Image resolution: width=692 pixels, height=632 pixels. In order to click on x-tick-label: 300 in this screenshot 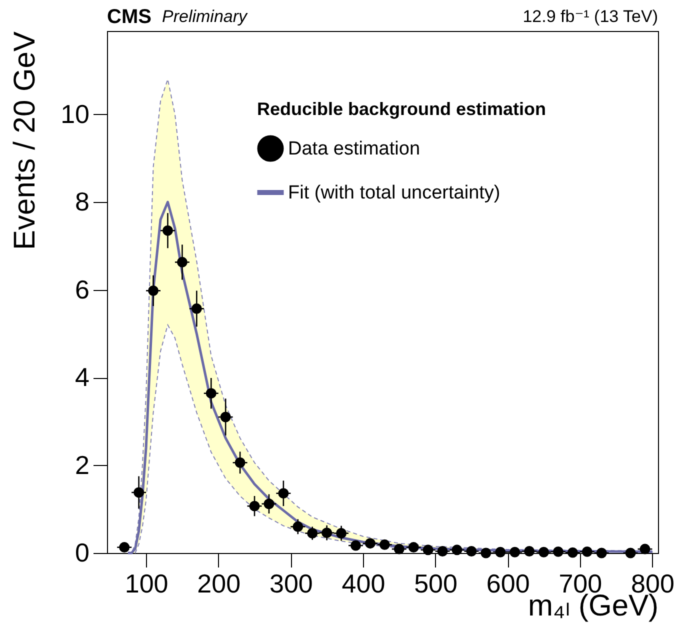, I will do `click(291, 583)`.